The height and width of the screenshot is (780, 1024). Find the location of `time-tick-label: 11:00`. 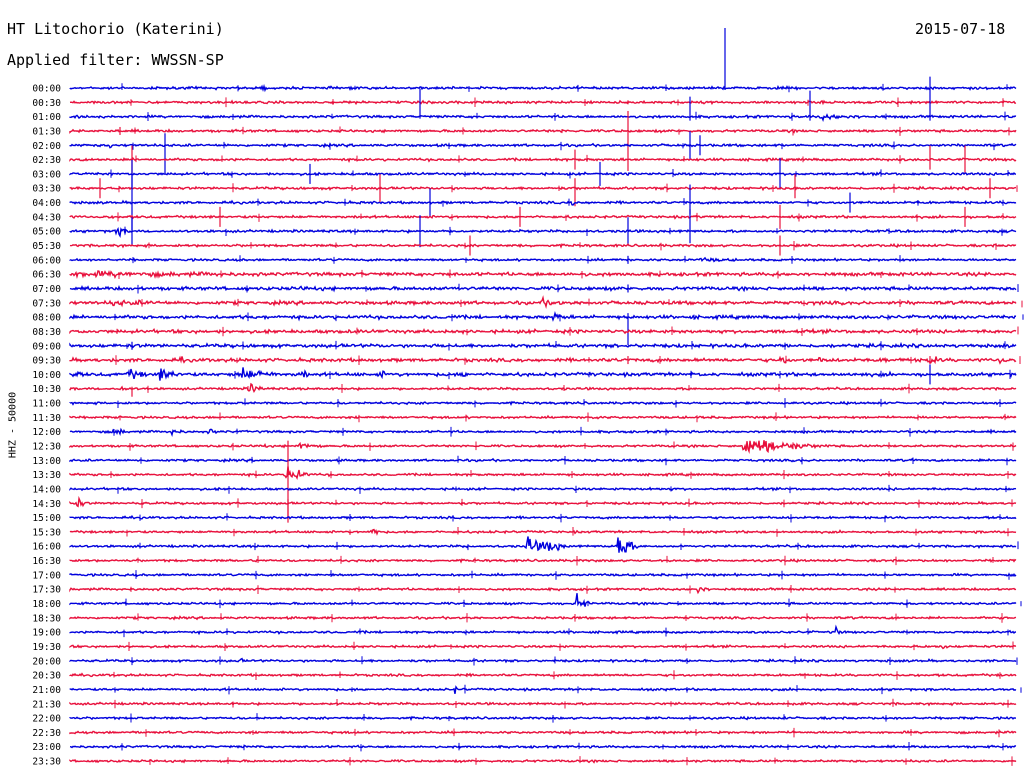

time-tick-label: 11:00 is located at coordinates (46, 404).